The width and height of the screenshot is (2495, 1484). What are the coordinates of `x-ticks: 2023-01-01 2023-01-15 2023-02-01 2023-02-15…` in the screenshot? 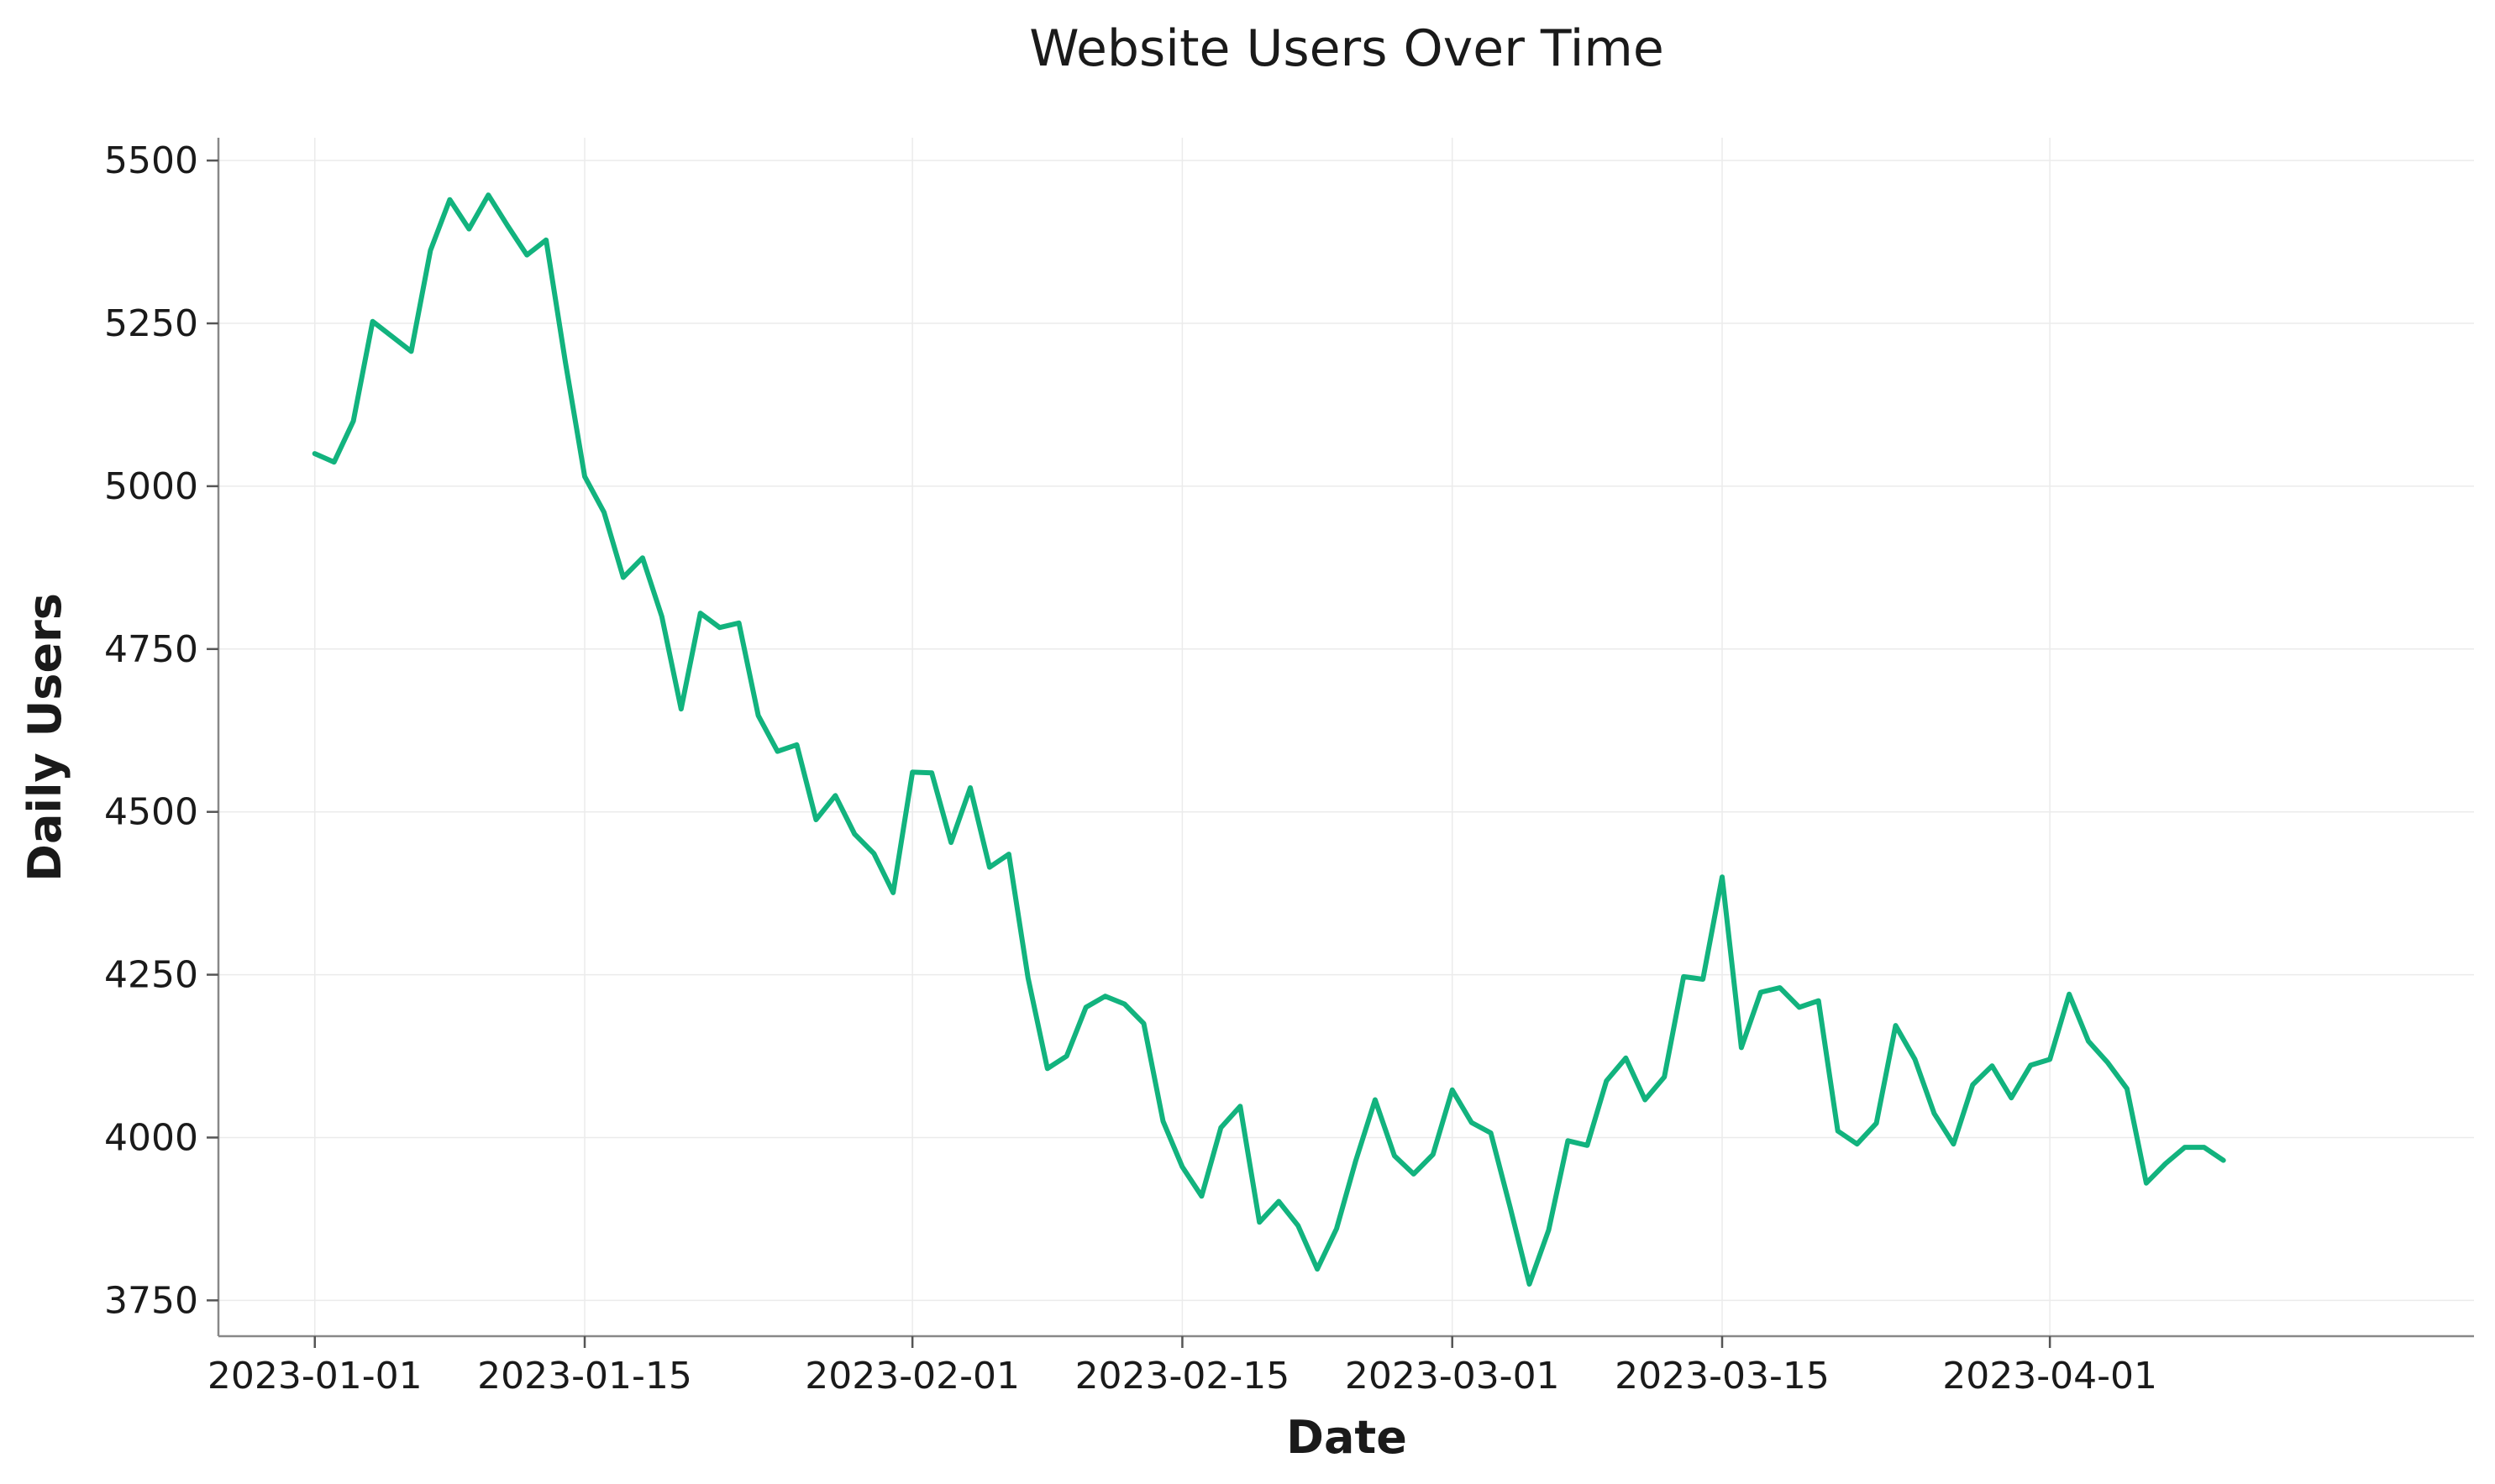 It's located at (1182, 1367).